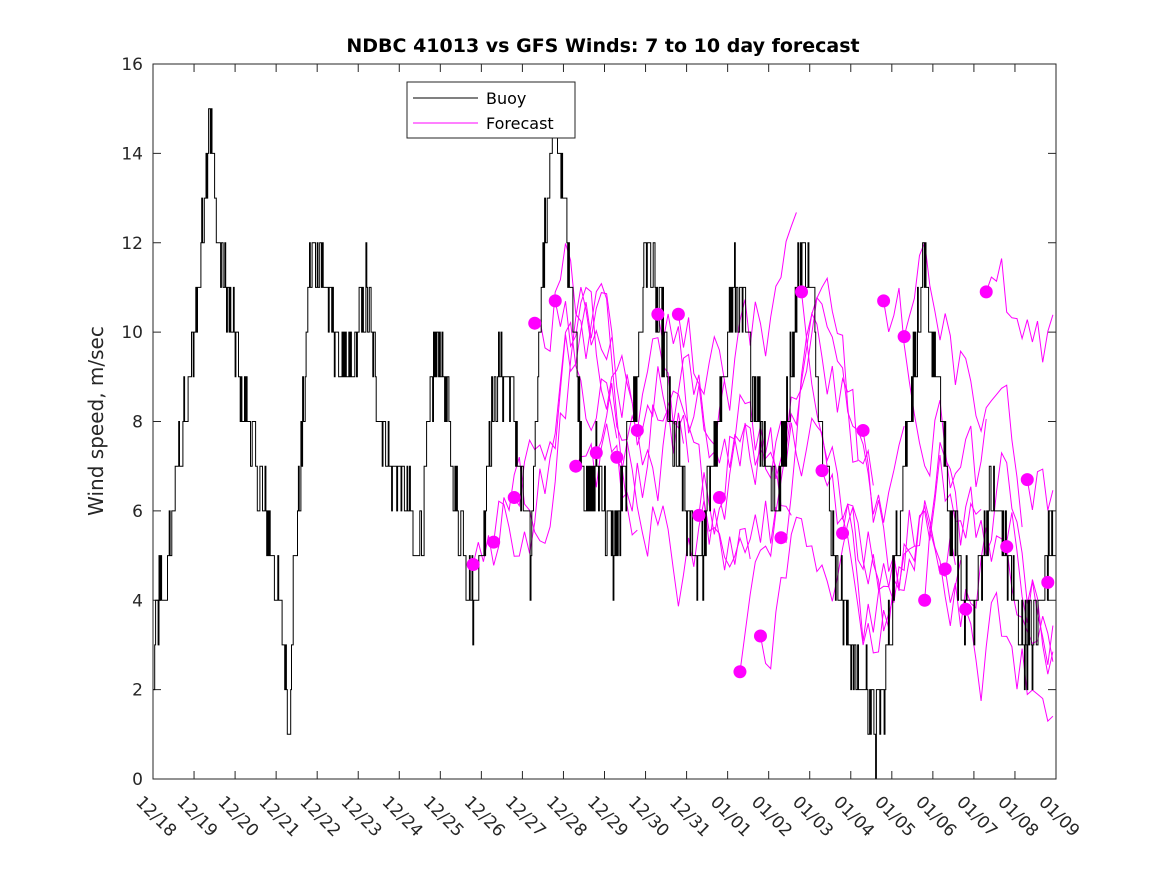 The width and height of the screenshot is (1167, 875). Describe the element at coordinates (96, 421) in the screenshot. I see `y-axis-label: Wind speed, m/sec` at that location.